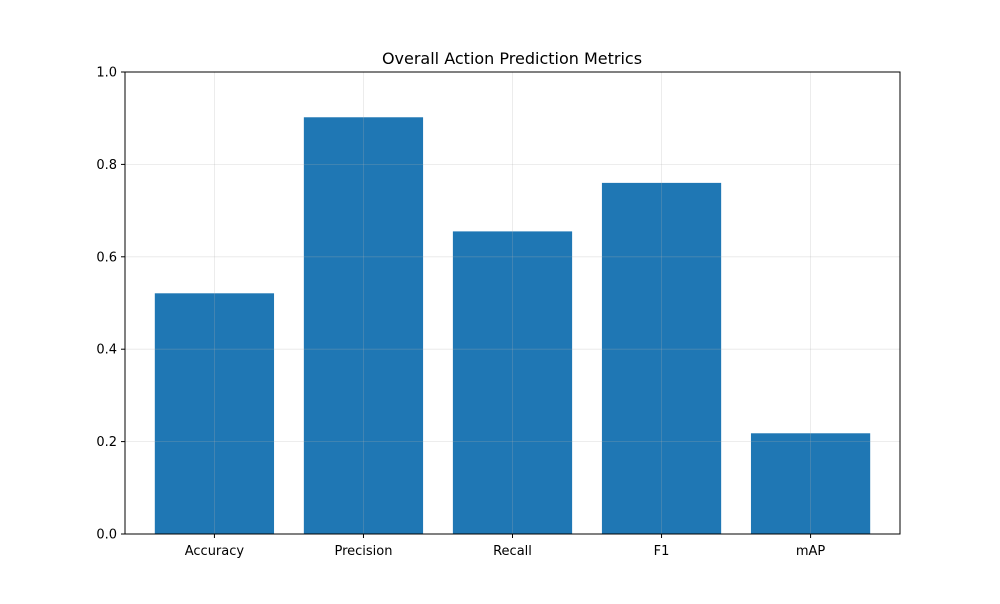 This screenshot has width=1000, height=604. I want to click on bar-map, so click(810, 483).